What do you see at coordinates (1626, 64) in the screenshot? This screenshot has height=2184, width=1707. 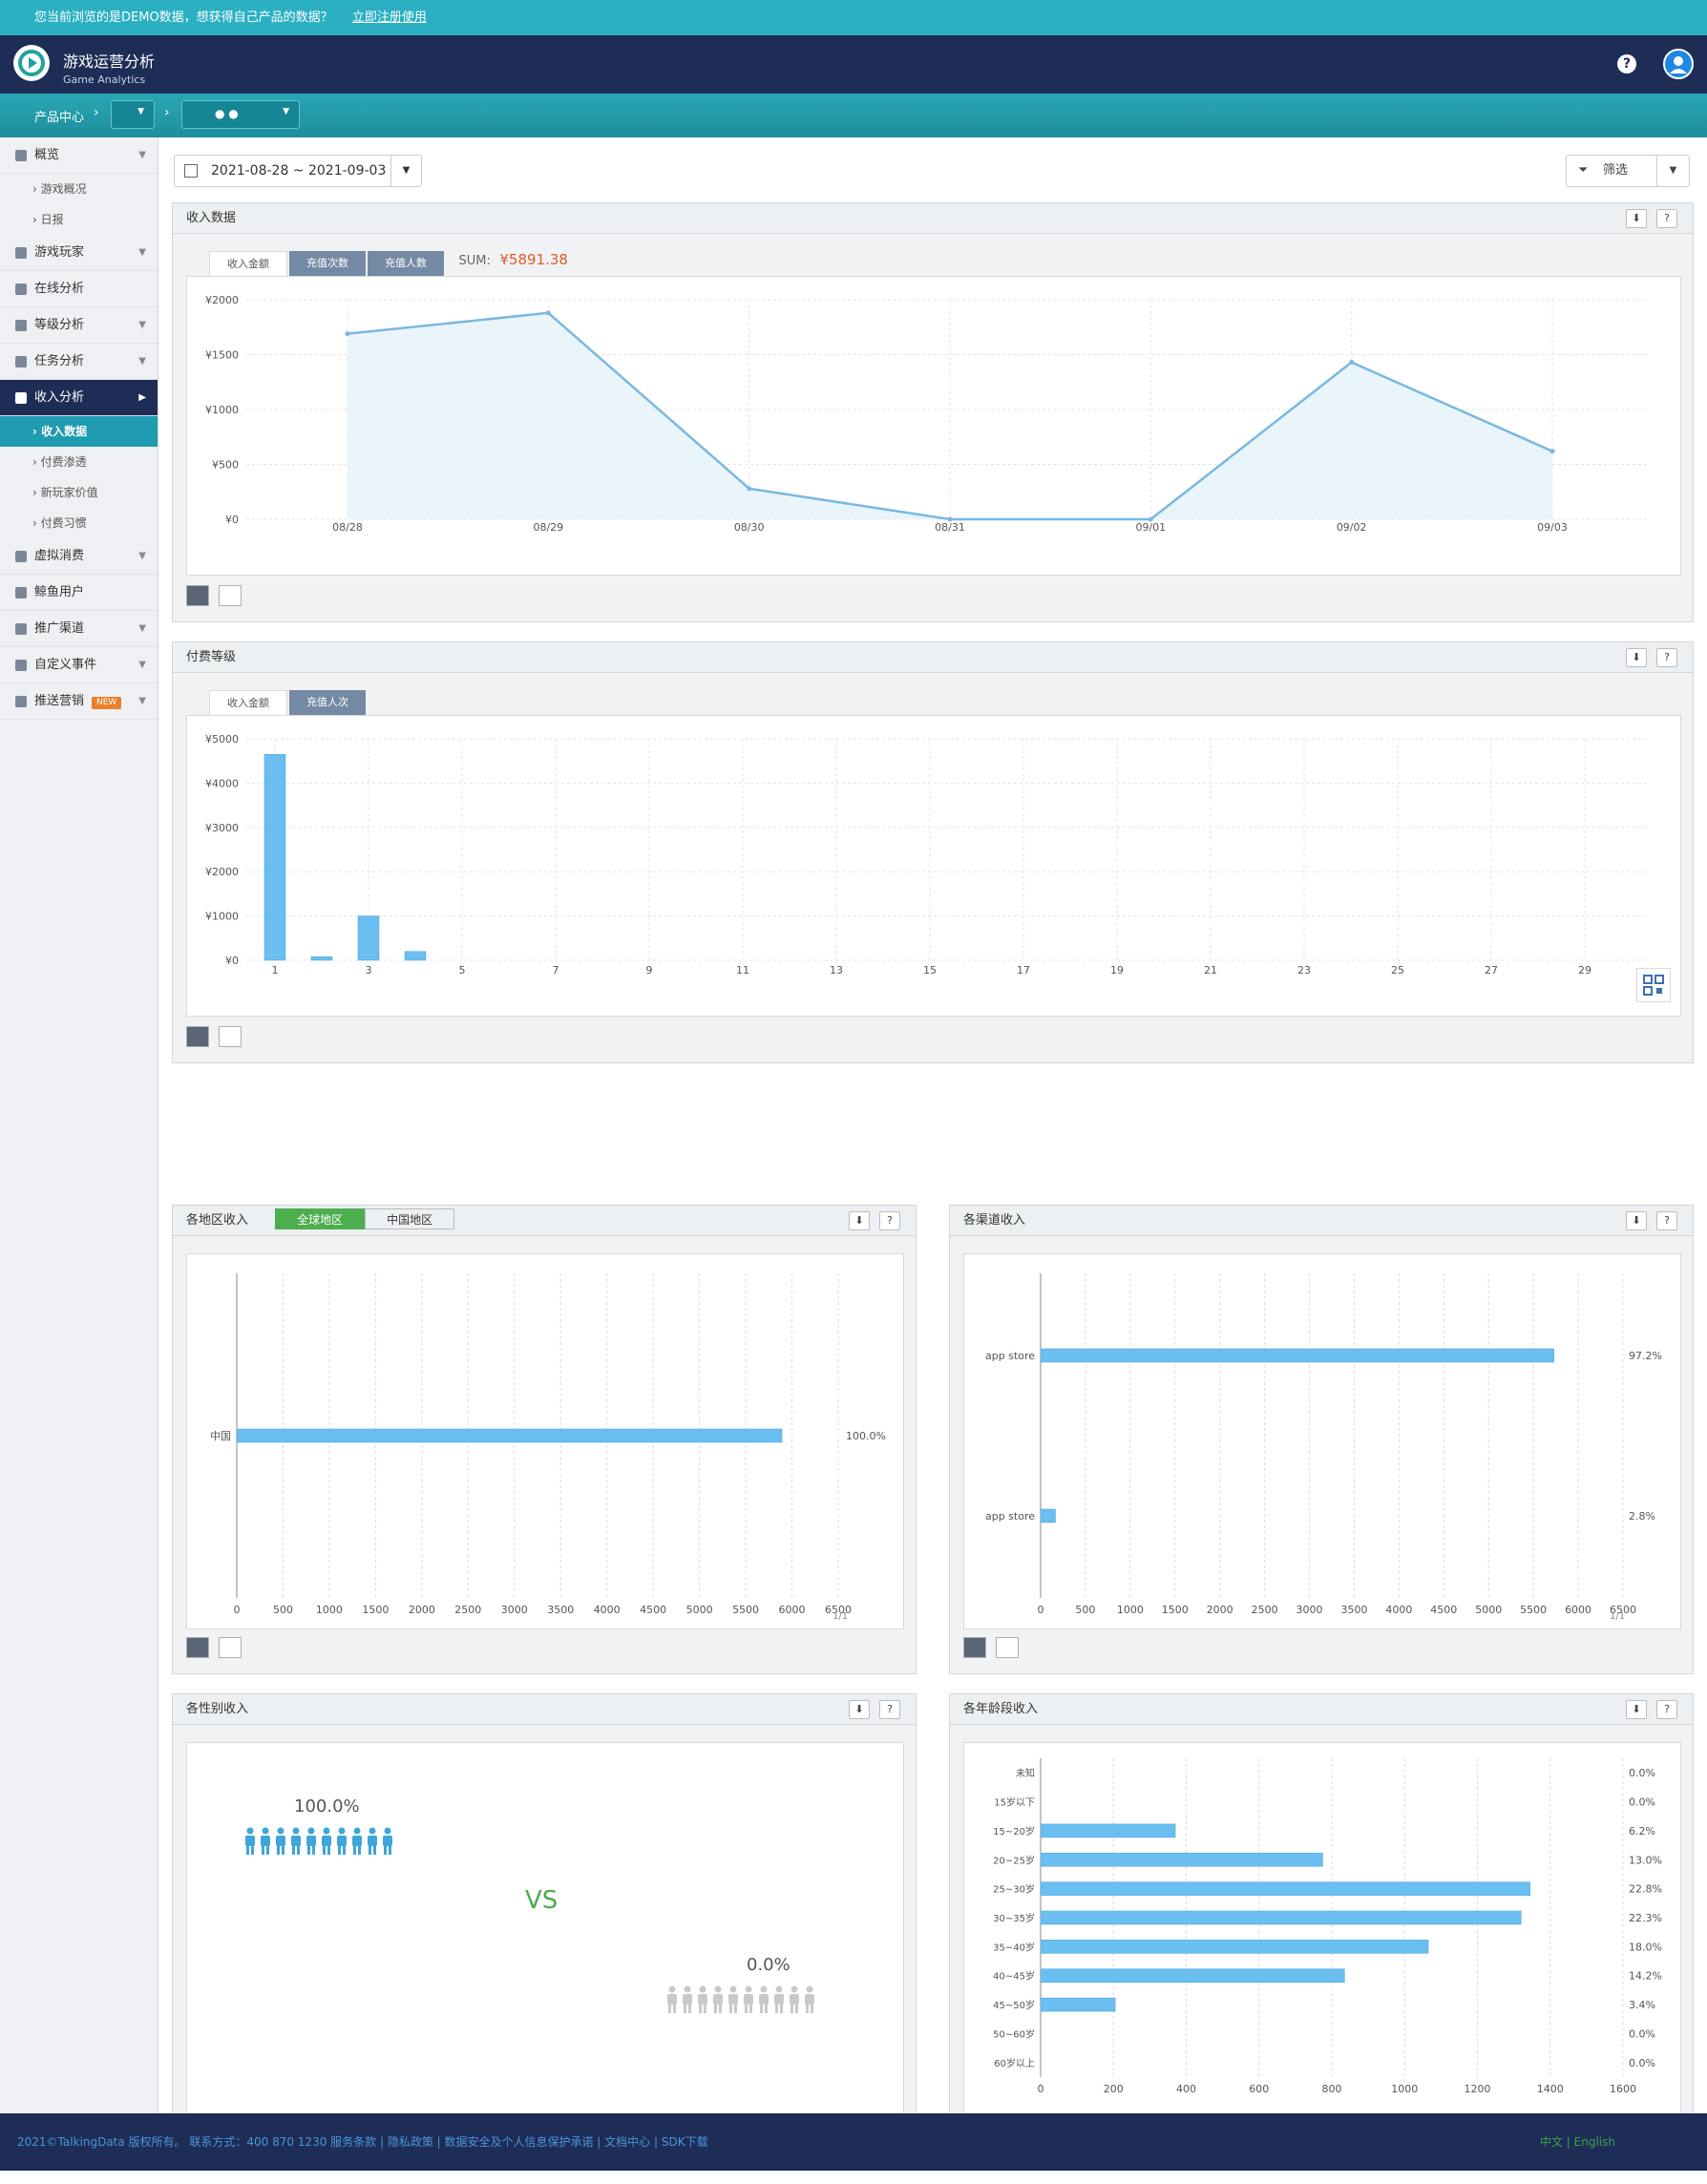 I see `help-icon: ?` at bounding box center [1626, 64].